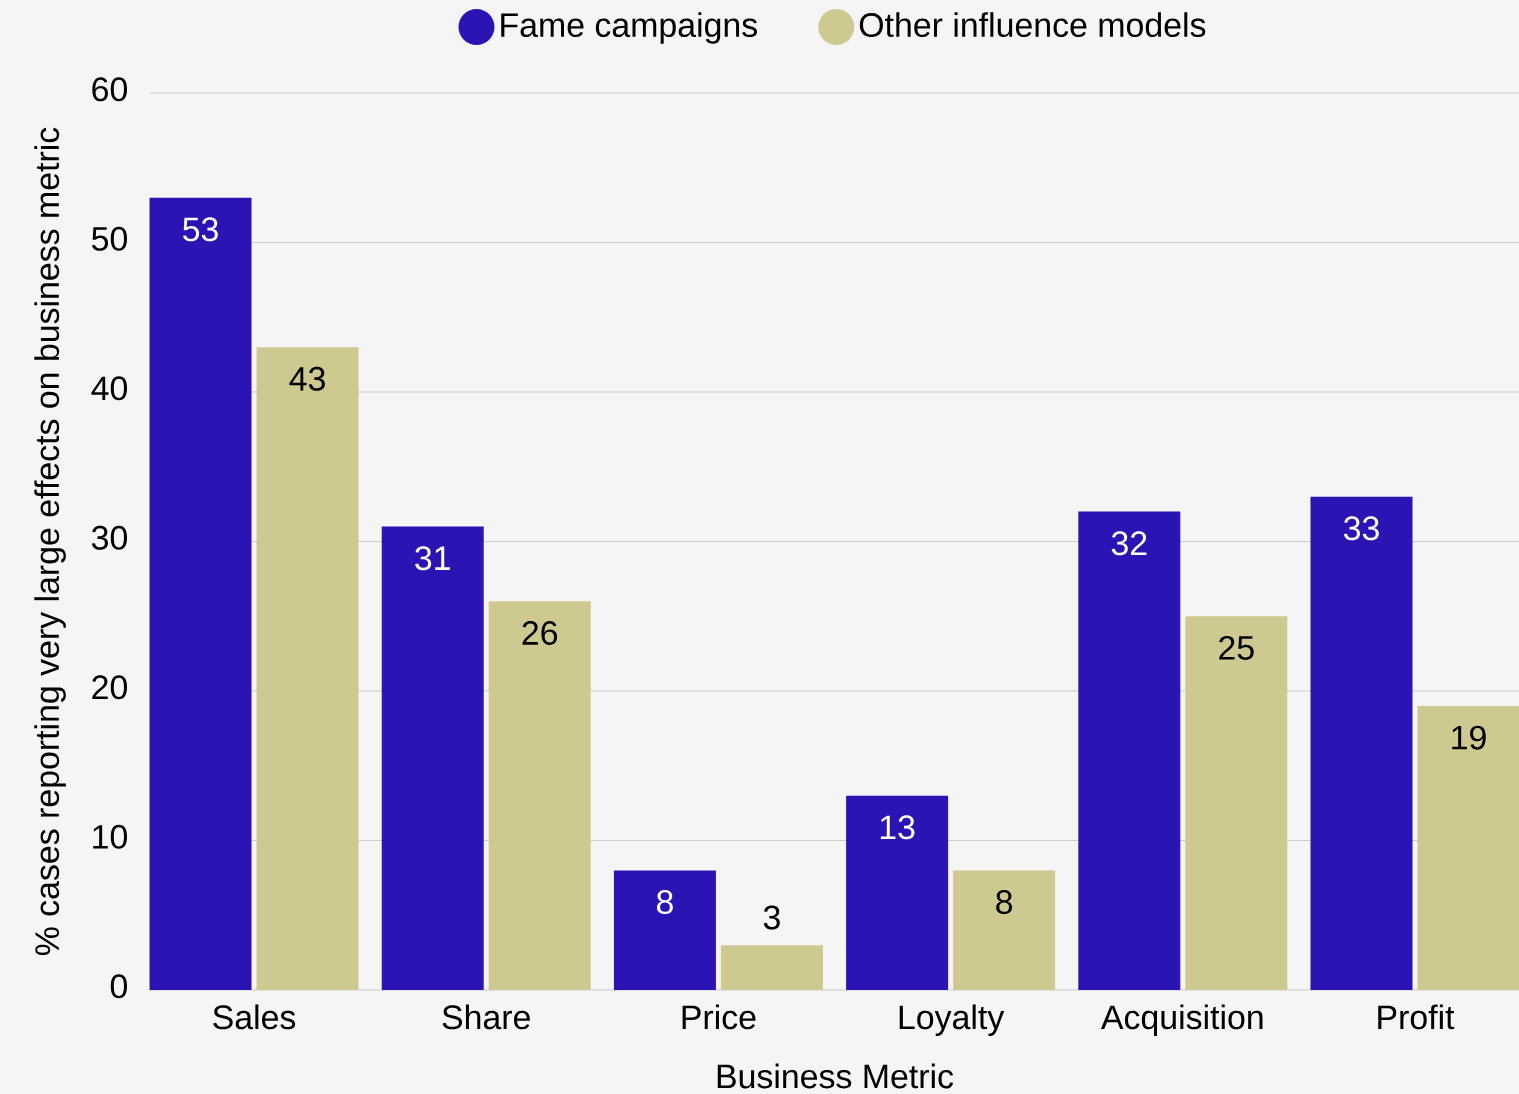 This screenshot has height=1094, width=1519. I want to click on y-tick-label: 40, so click(109, 388).